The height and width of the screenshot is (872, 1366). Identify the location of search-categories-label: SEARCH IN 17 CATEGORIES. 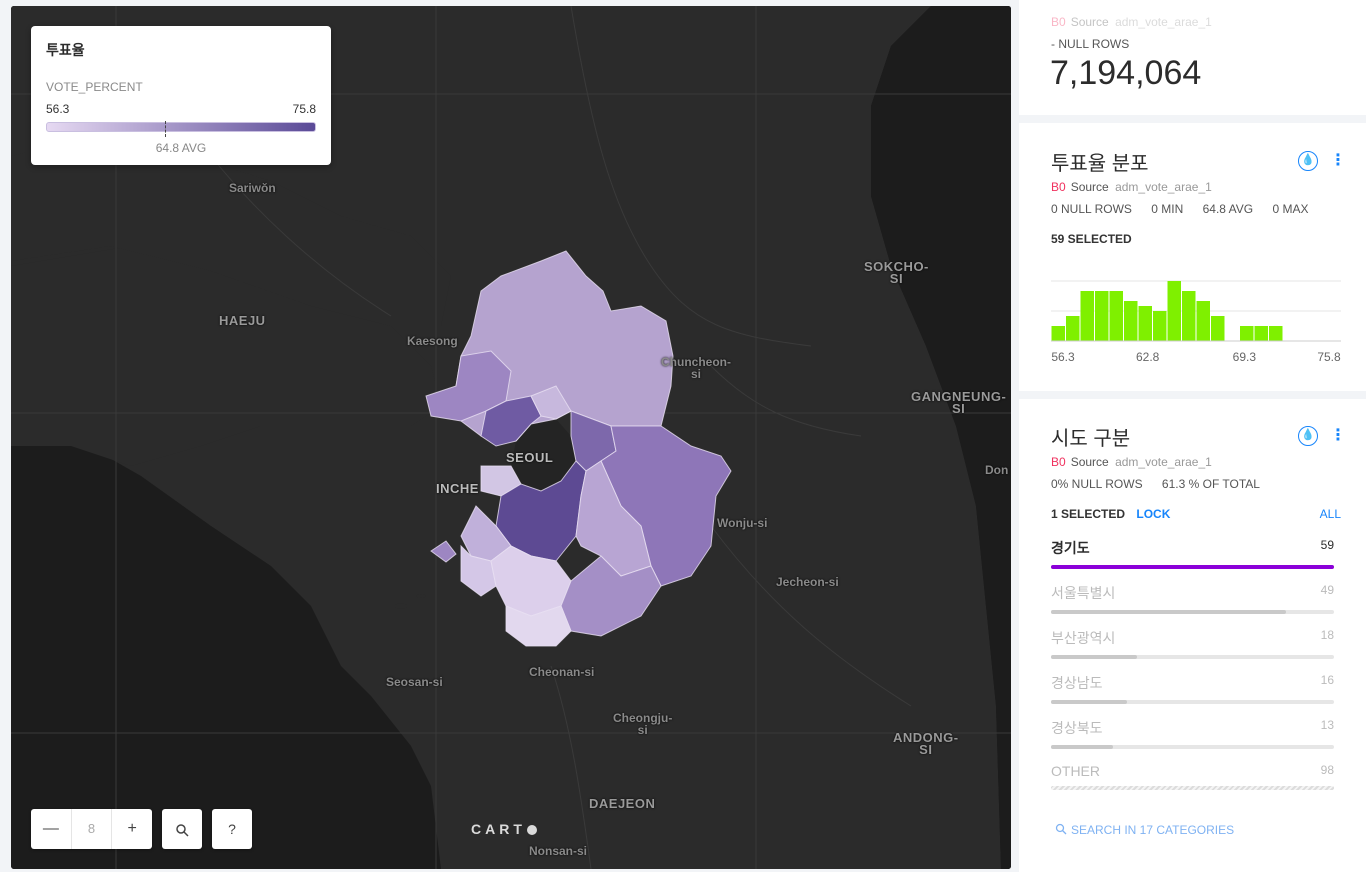
(1153, 830).